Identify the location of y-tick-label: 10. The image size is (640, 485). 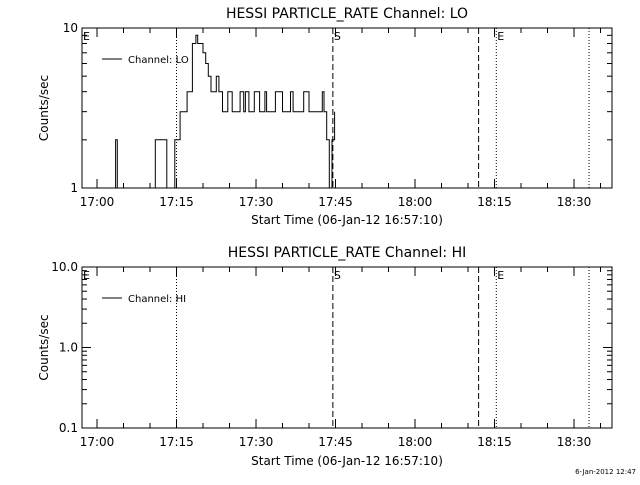
(70, 28).